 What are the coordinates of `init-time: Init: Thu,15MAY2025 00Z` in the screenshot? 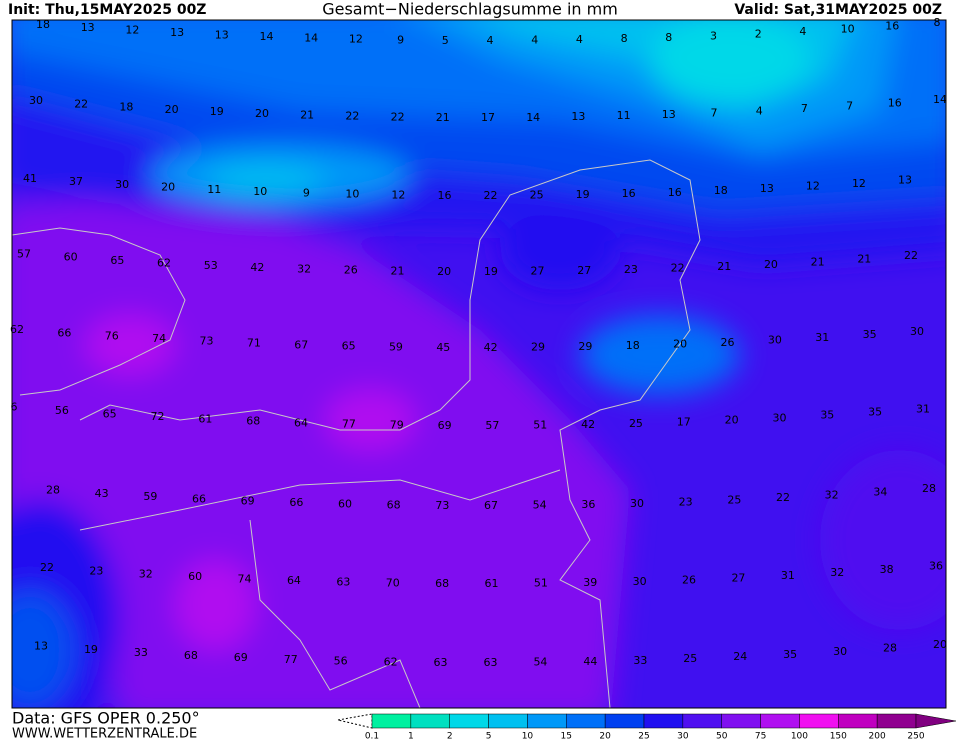 It's located at (107, 10).